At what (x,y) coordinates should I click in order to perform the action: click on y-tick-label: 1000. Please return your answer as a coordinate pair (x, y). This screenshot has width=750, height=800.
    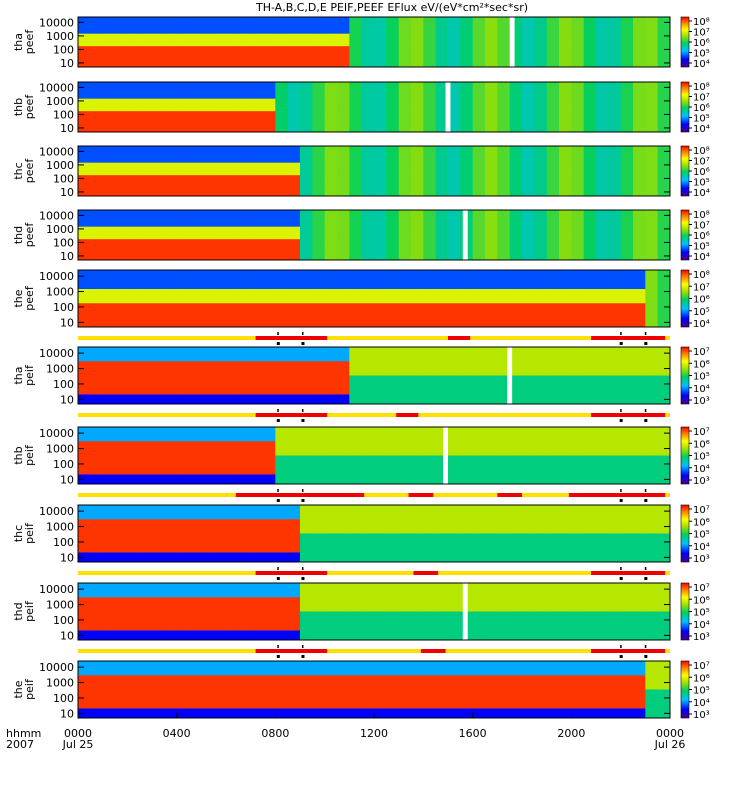
    Looking at the image, I should click on (60, 165).